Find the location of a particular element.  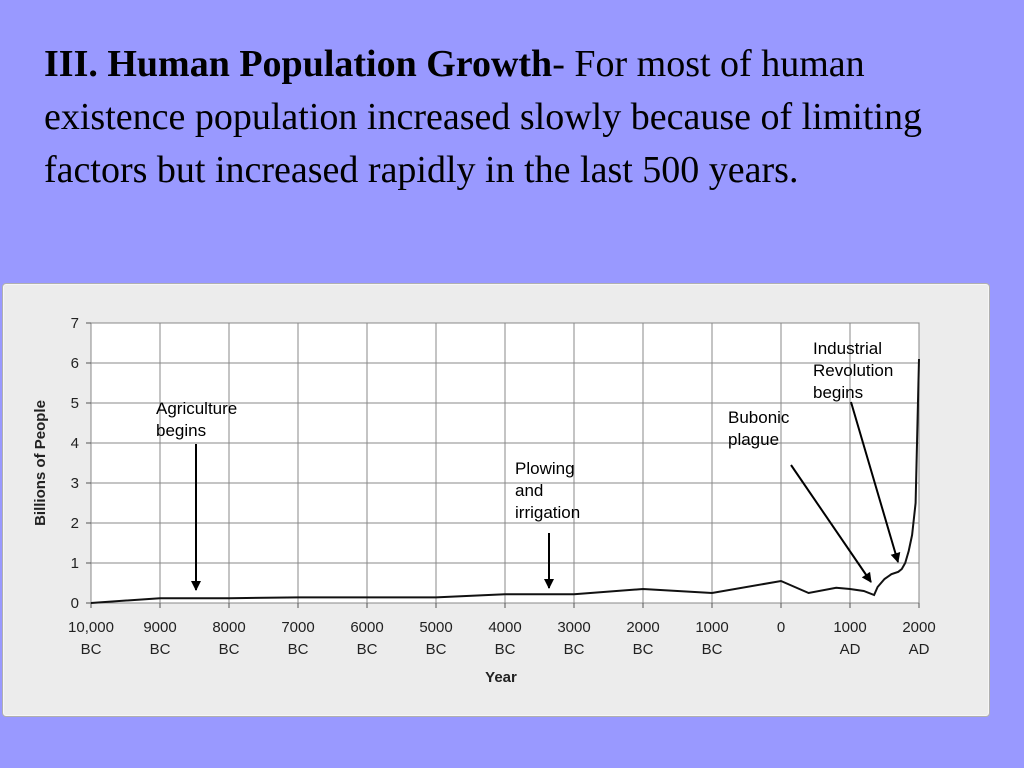

y-axis-title: Billions of People is located at coordinates (40, 463).